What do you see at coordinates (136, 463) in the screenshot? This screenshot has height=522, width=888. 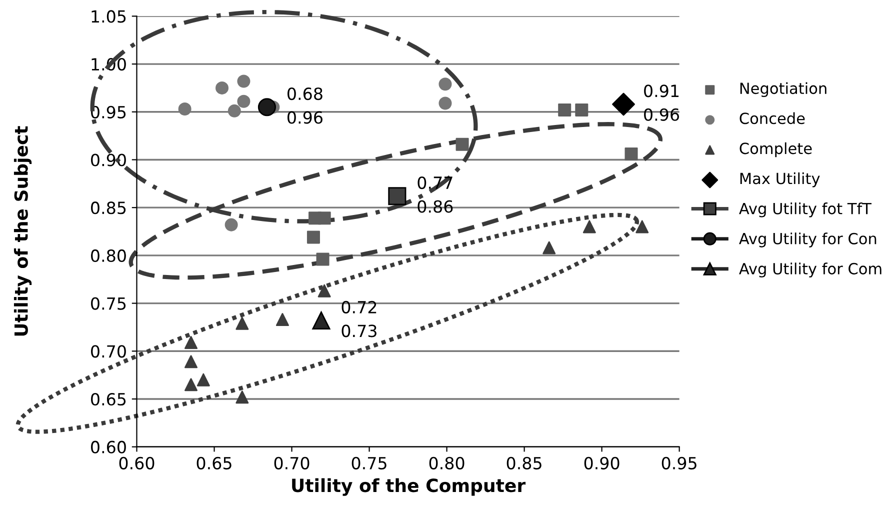 I see `x-tick-label: 0.60` at bounding box center [136, 463].